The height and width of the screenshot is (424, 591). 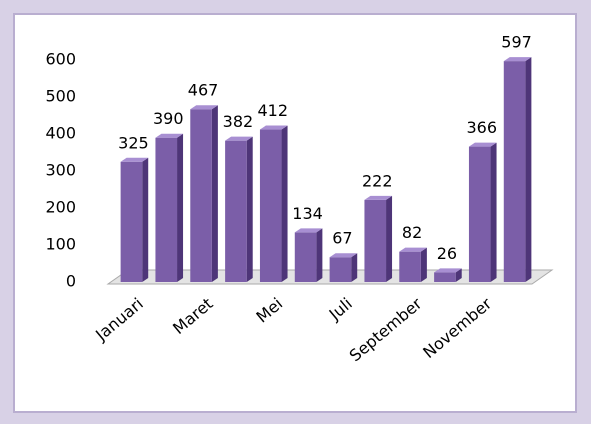 What do you see at coordinates (60, 207) in the screenshot?
I see `y-tick-label: 200` at bounding box center [60, 207].